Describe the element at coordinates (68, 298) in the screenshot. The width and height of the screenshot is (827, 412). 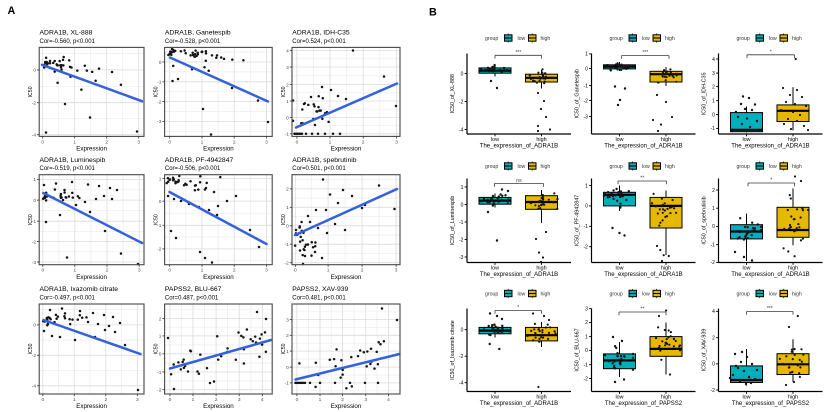
I see `svg-text: Cor=-0.497, p<0.001` at that location.